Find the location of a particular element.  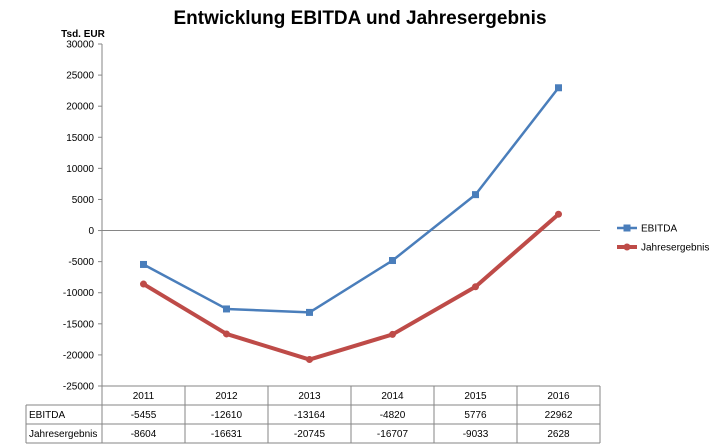

x-category-label: 2016 is located at coordinates (558, 396).